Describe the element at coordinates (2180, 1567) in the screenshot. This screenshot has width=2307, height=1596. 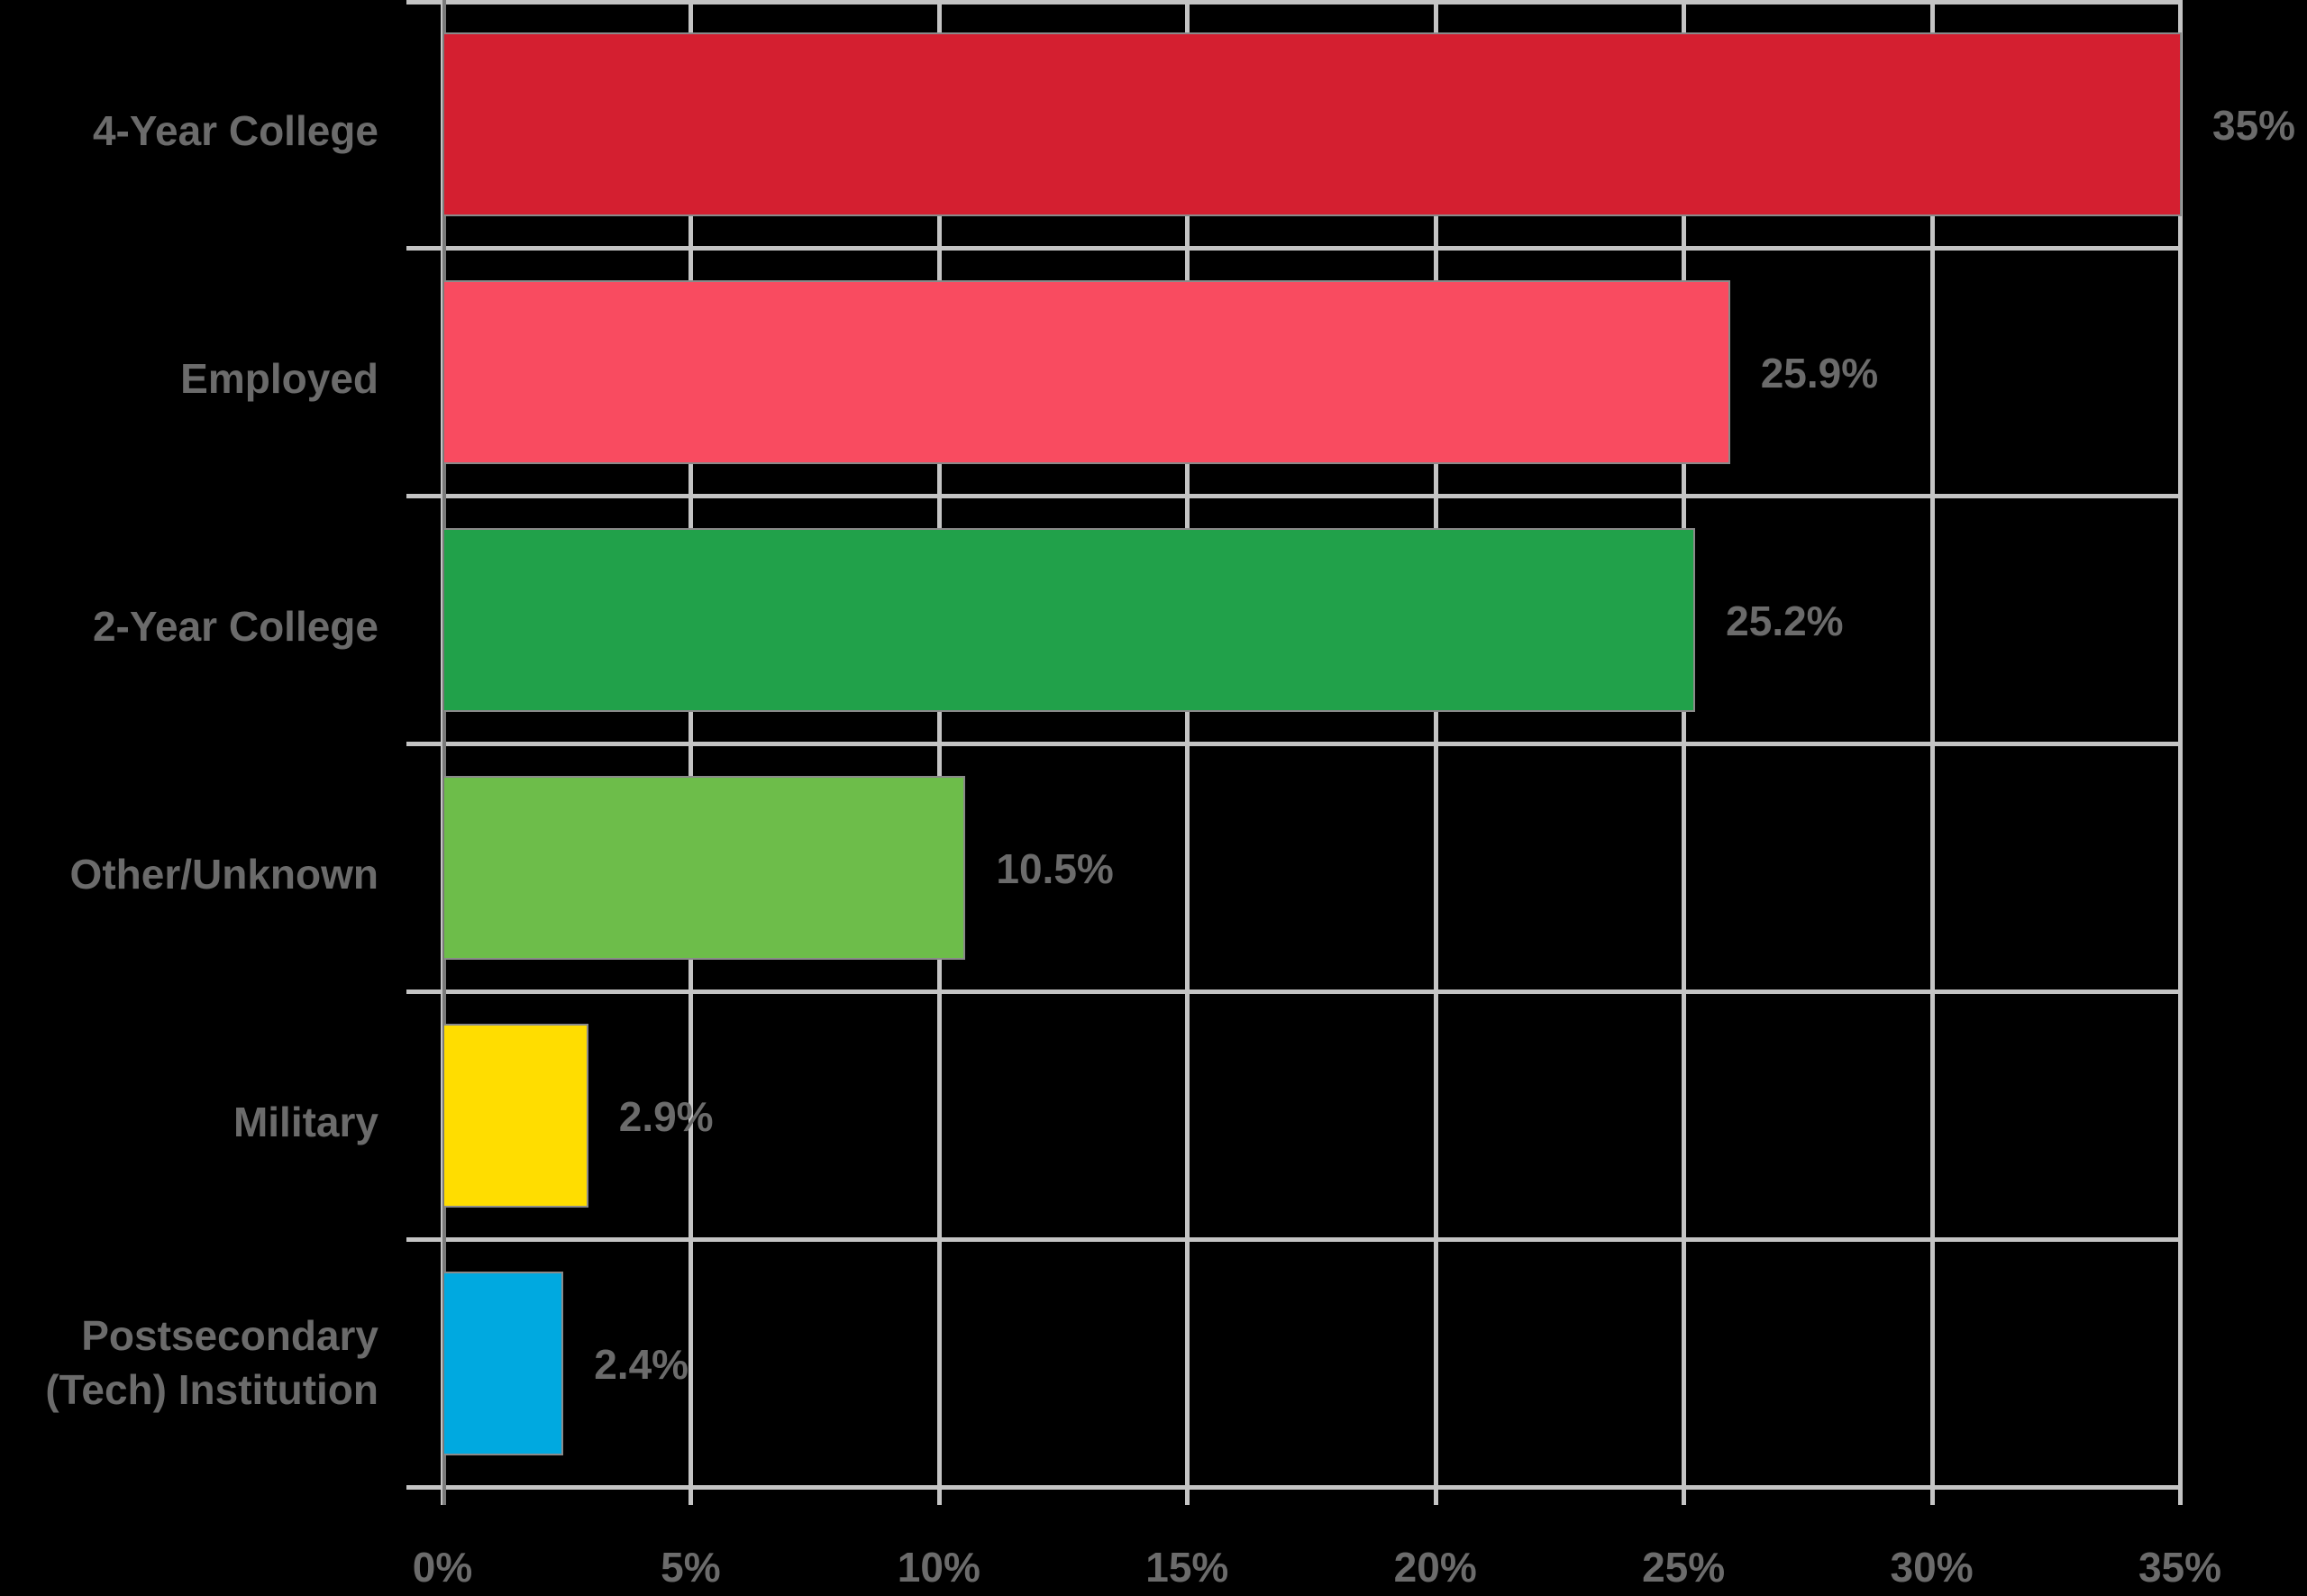
I see `x-tick-label: 35%` at that location.